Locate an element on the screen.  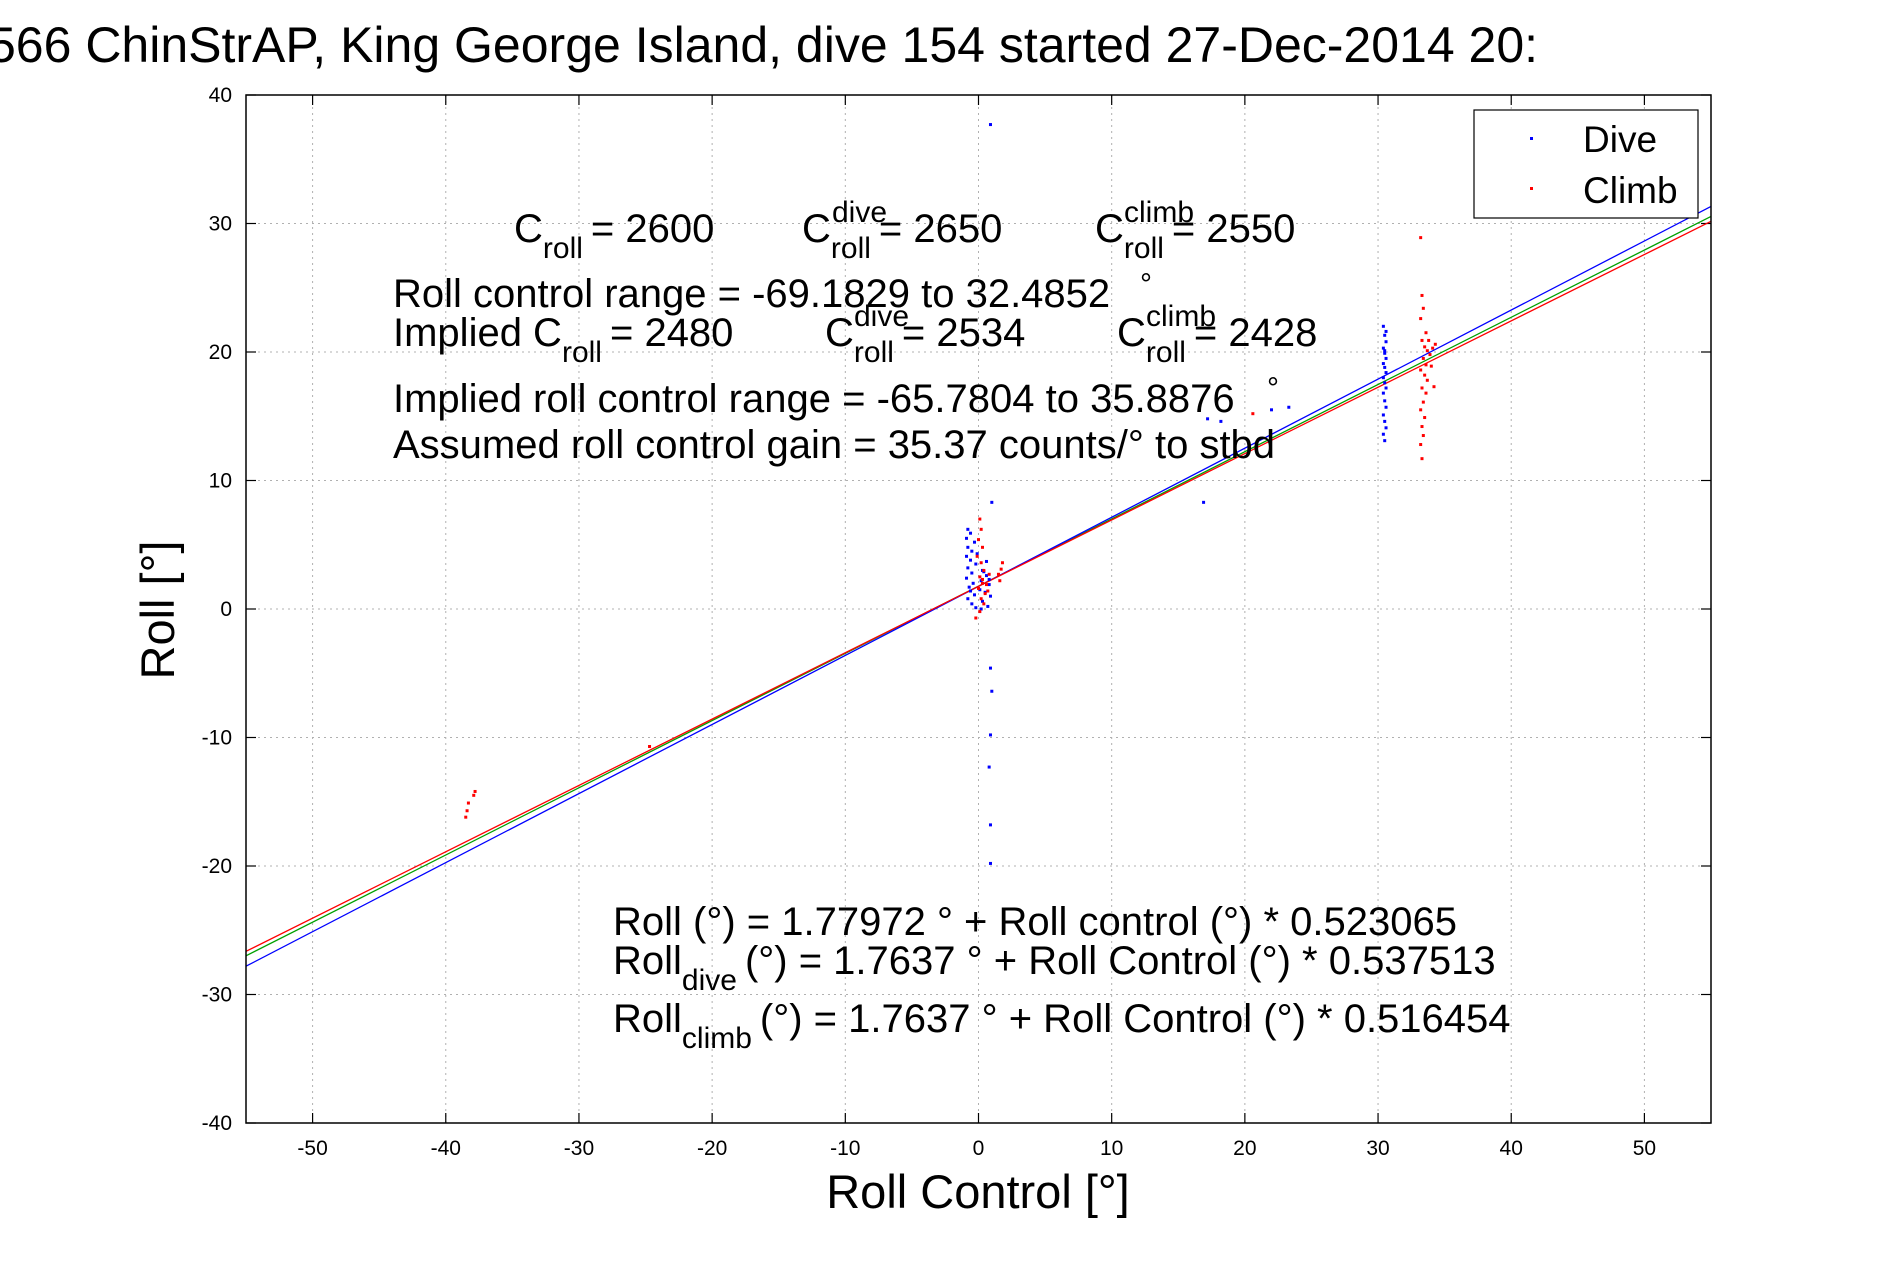
legend-dive-label: Dive is located at coordinates (1620, 139).